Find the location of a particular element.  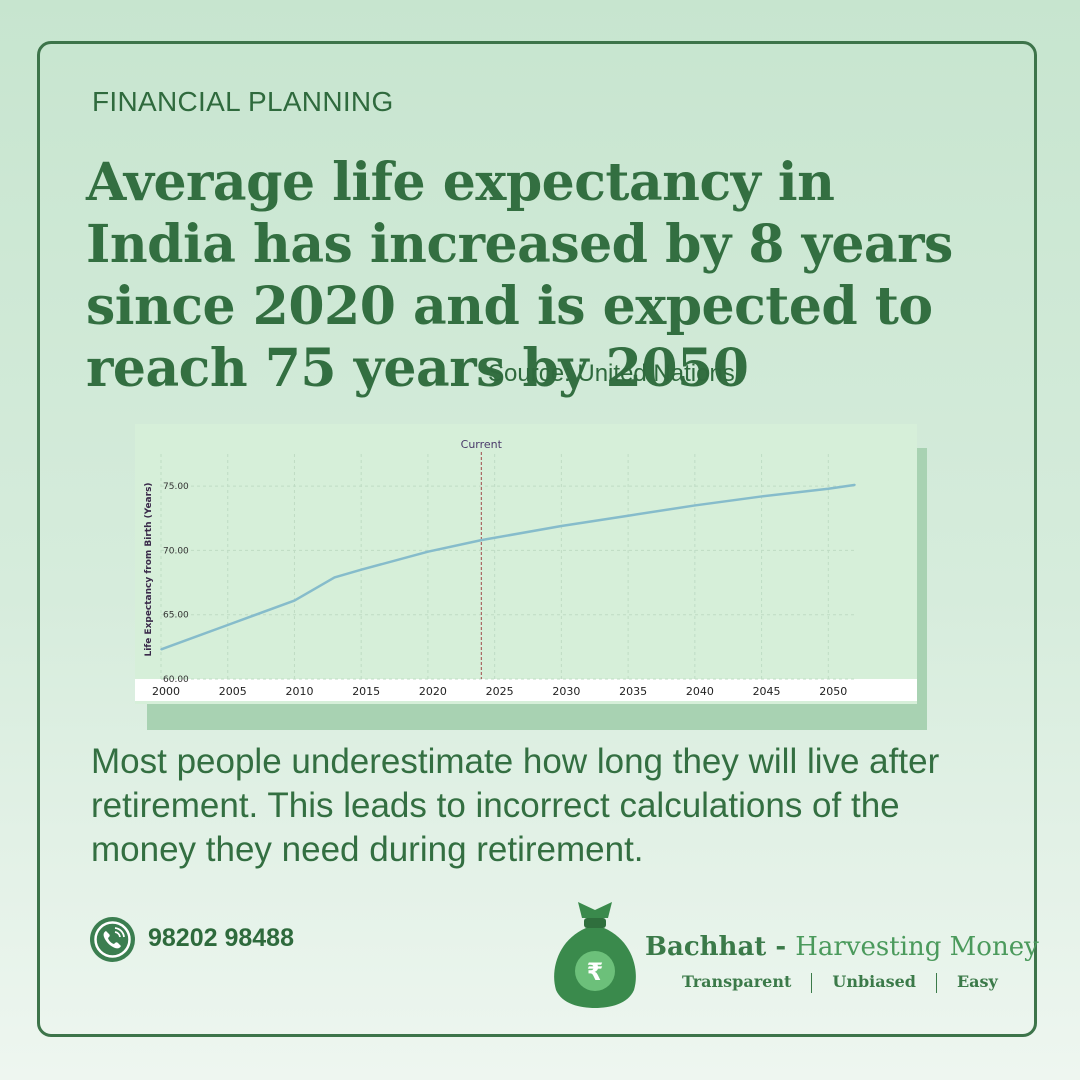

x-tick-label: 2020 is located at coordinates (433, 691).